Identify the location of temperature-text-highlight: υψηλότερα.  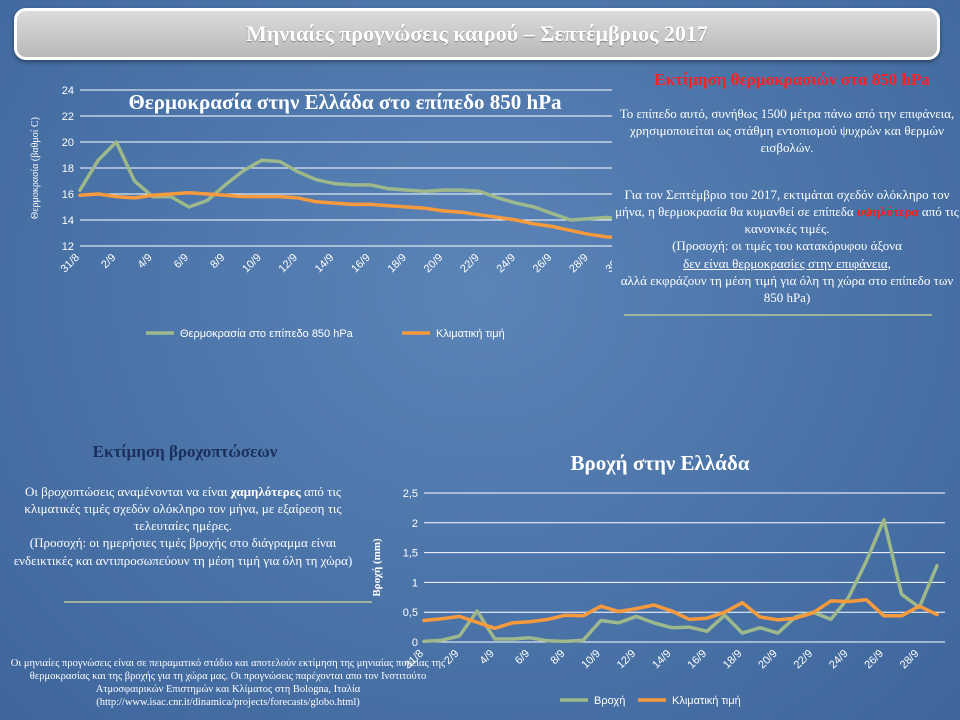
(887, 212).